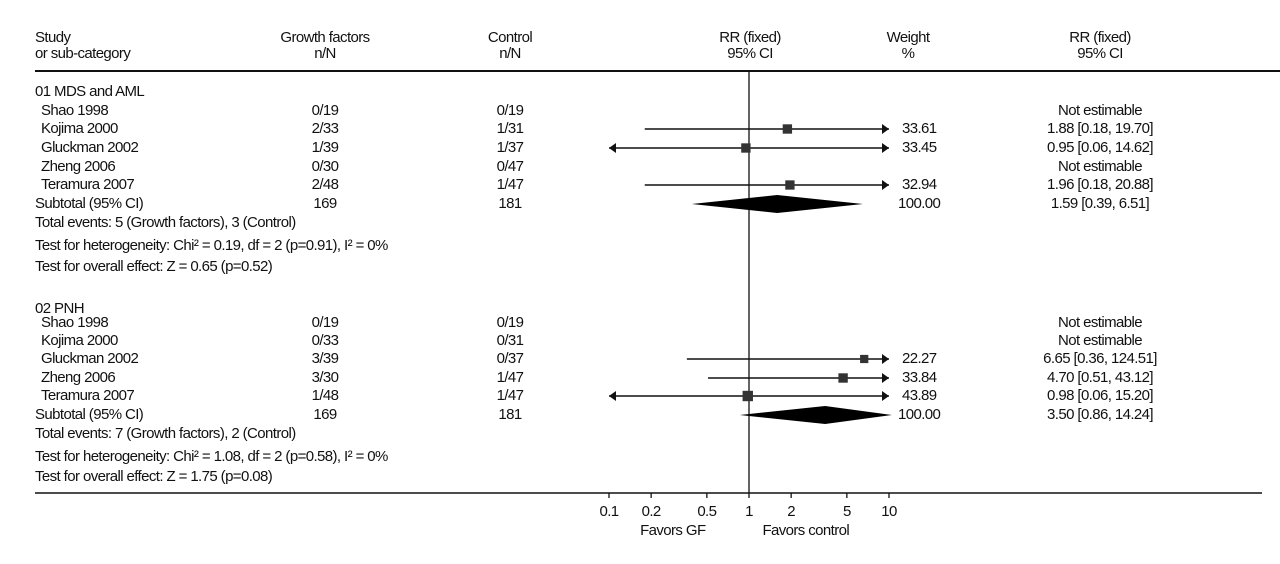 Image resolution: width=1280 pixels, height=564 pixels. Describe the element at coordinates (89, 91) in the screenshot. I see `group-title: 01 MDS and AML` at that location.